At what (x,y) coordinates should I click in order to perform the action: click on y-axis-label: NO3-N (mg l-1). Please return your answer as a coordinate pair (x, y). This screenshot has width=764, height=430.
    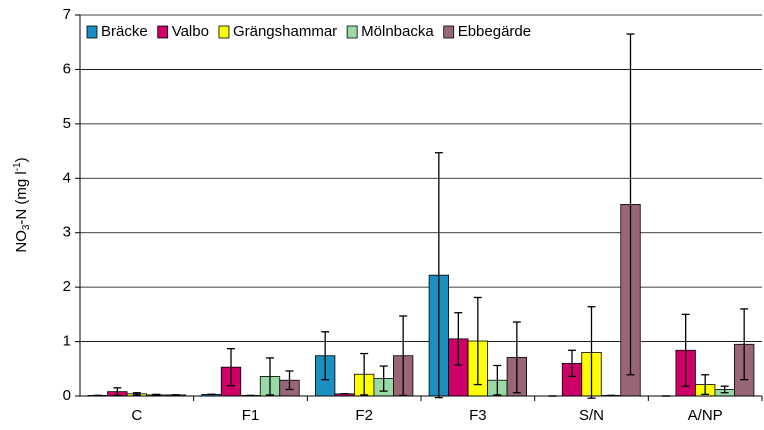
    Looking at the image, I should click on (22, 204).